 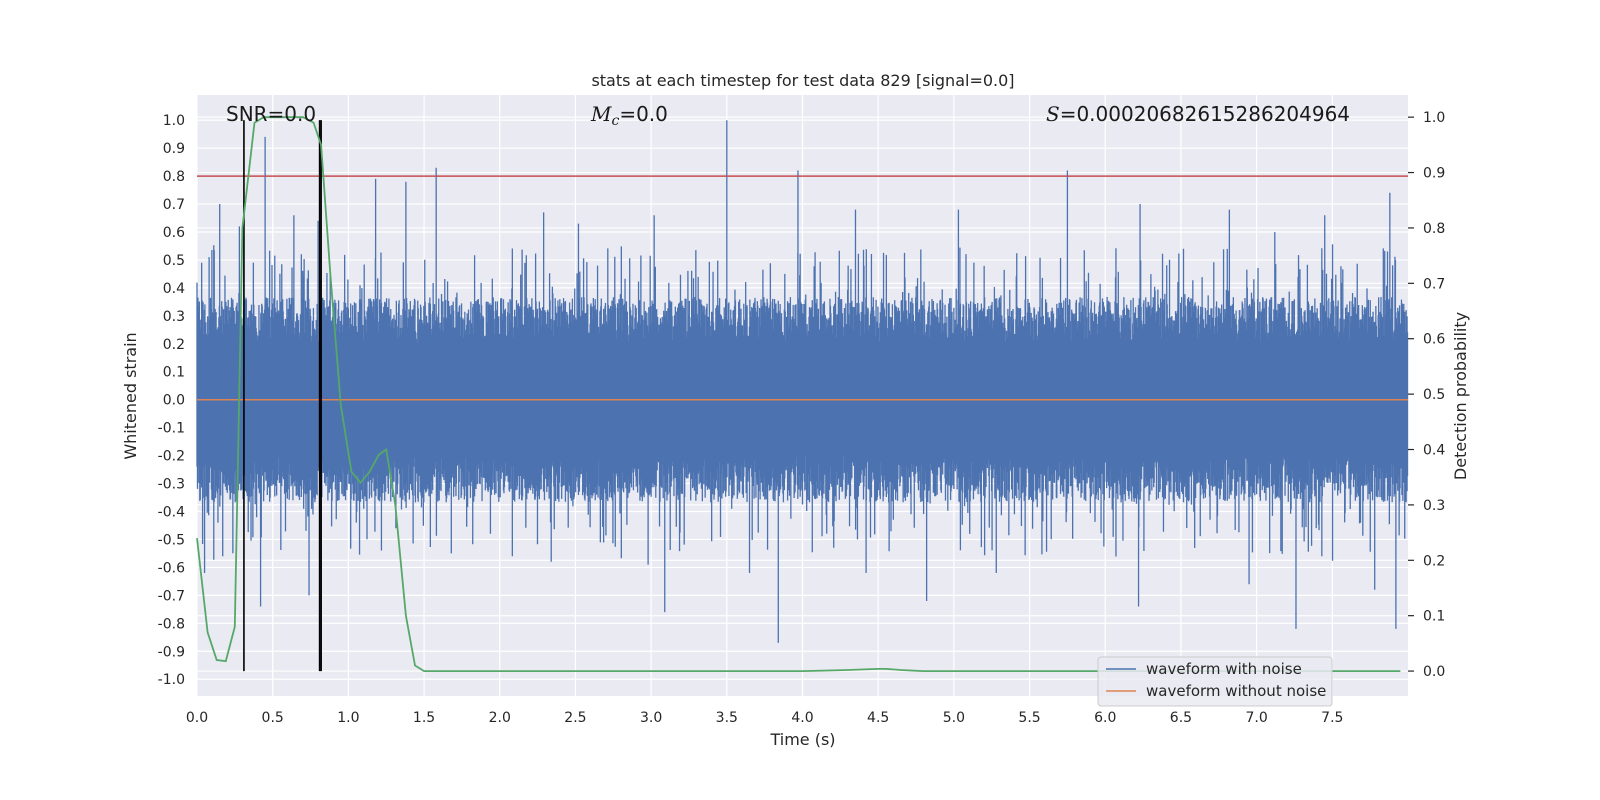 What do you see at coordinates (1434, 561) in the screenshot?
I see `y2-tick-label: 0.2` at bounding box center [1434, 561].